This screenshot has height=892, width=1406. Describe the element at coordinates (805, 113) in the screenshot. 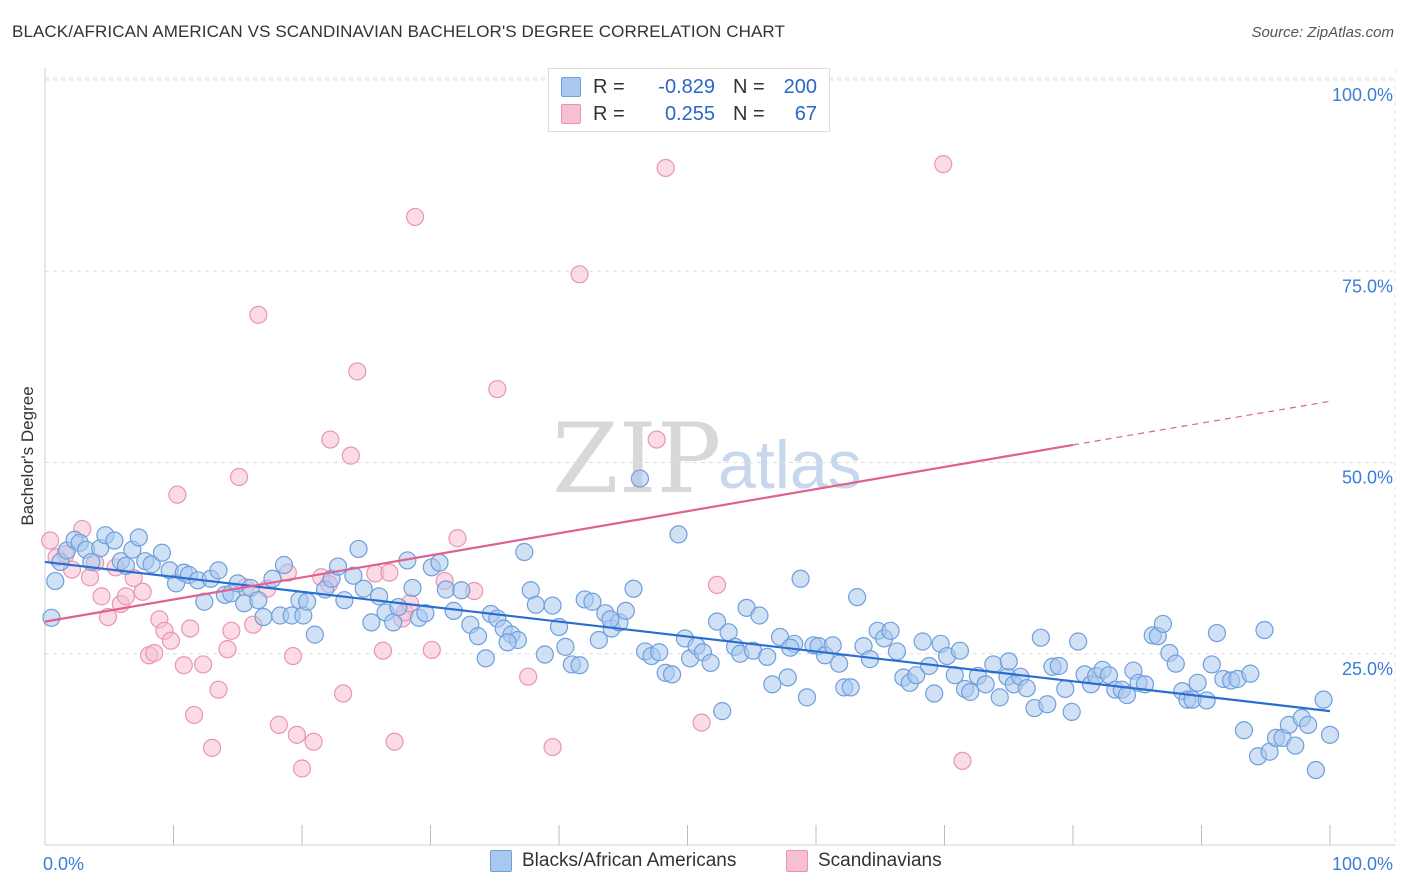

I see `n-value: 67` at that location.